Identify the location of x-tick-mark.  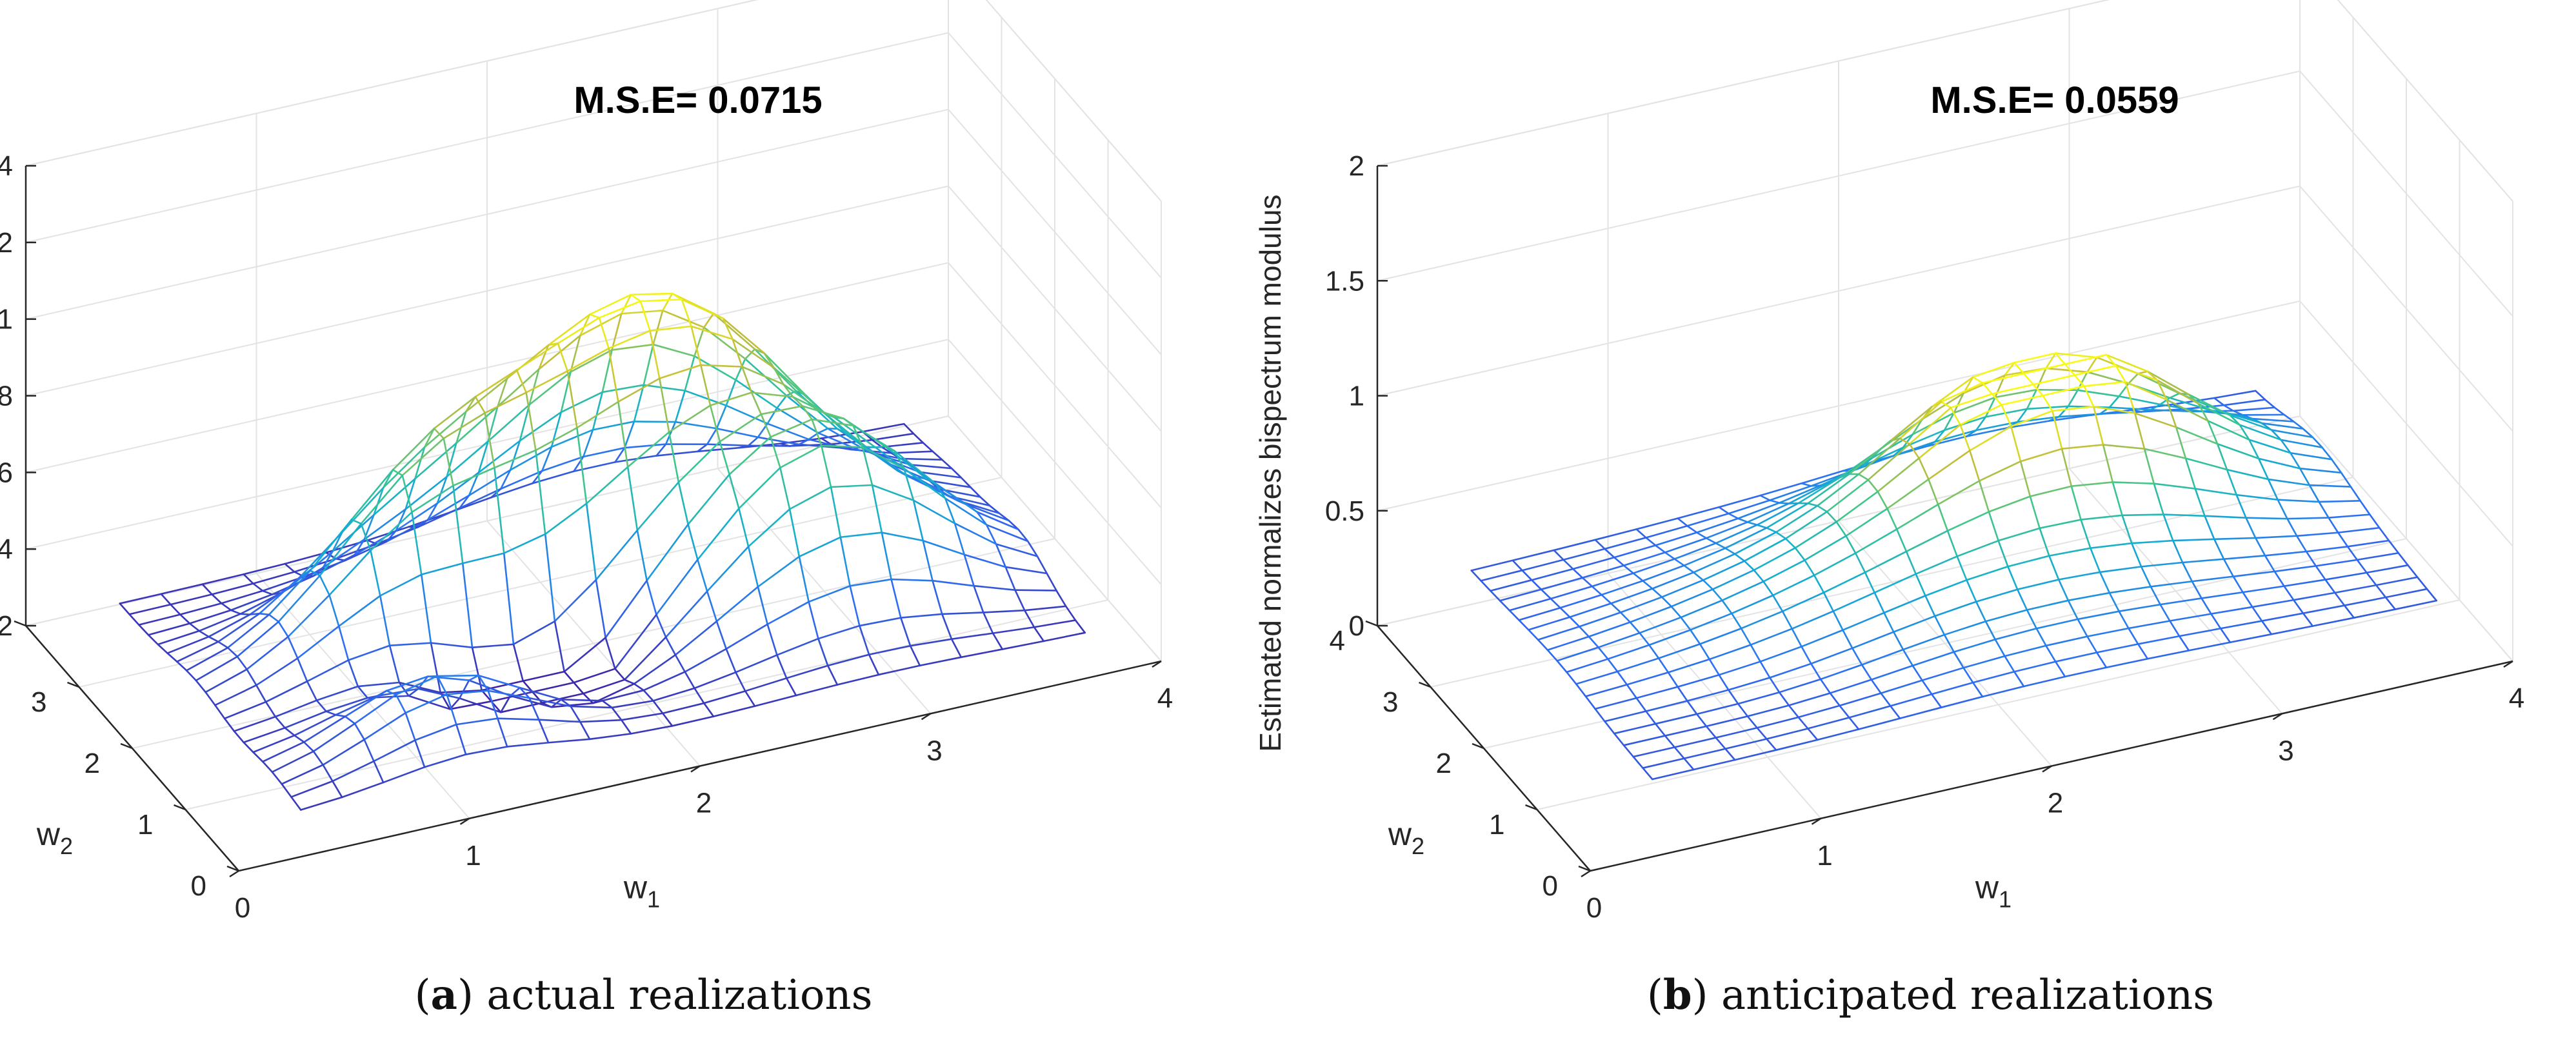
(926, 717).